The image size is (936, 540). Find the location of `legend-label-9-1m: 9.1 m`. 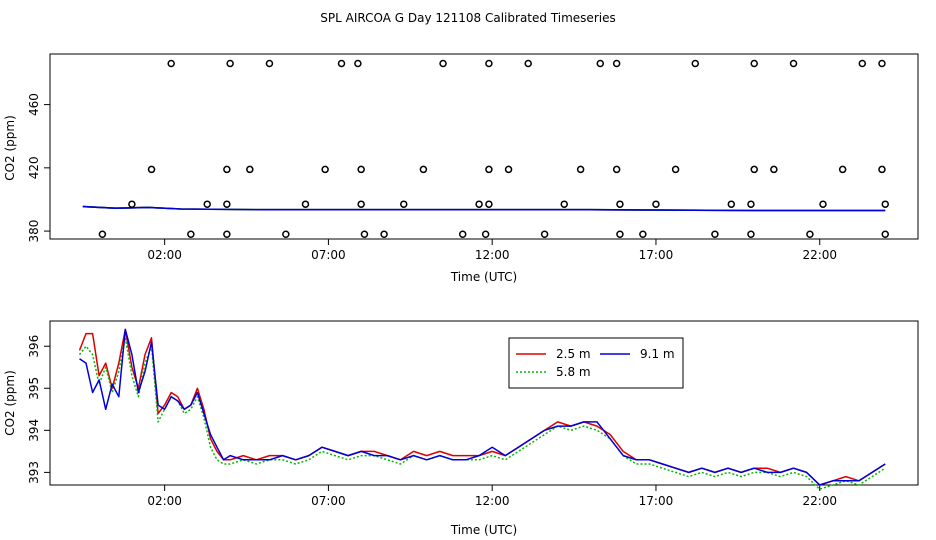

legend-label-9-1m: 9.1 m is located at coordinates (657, 354).